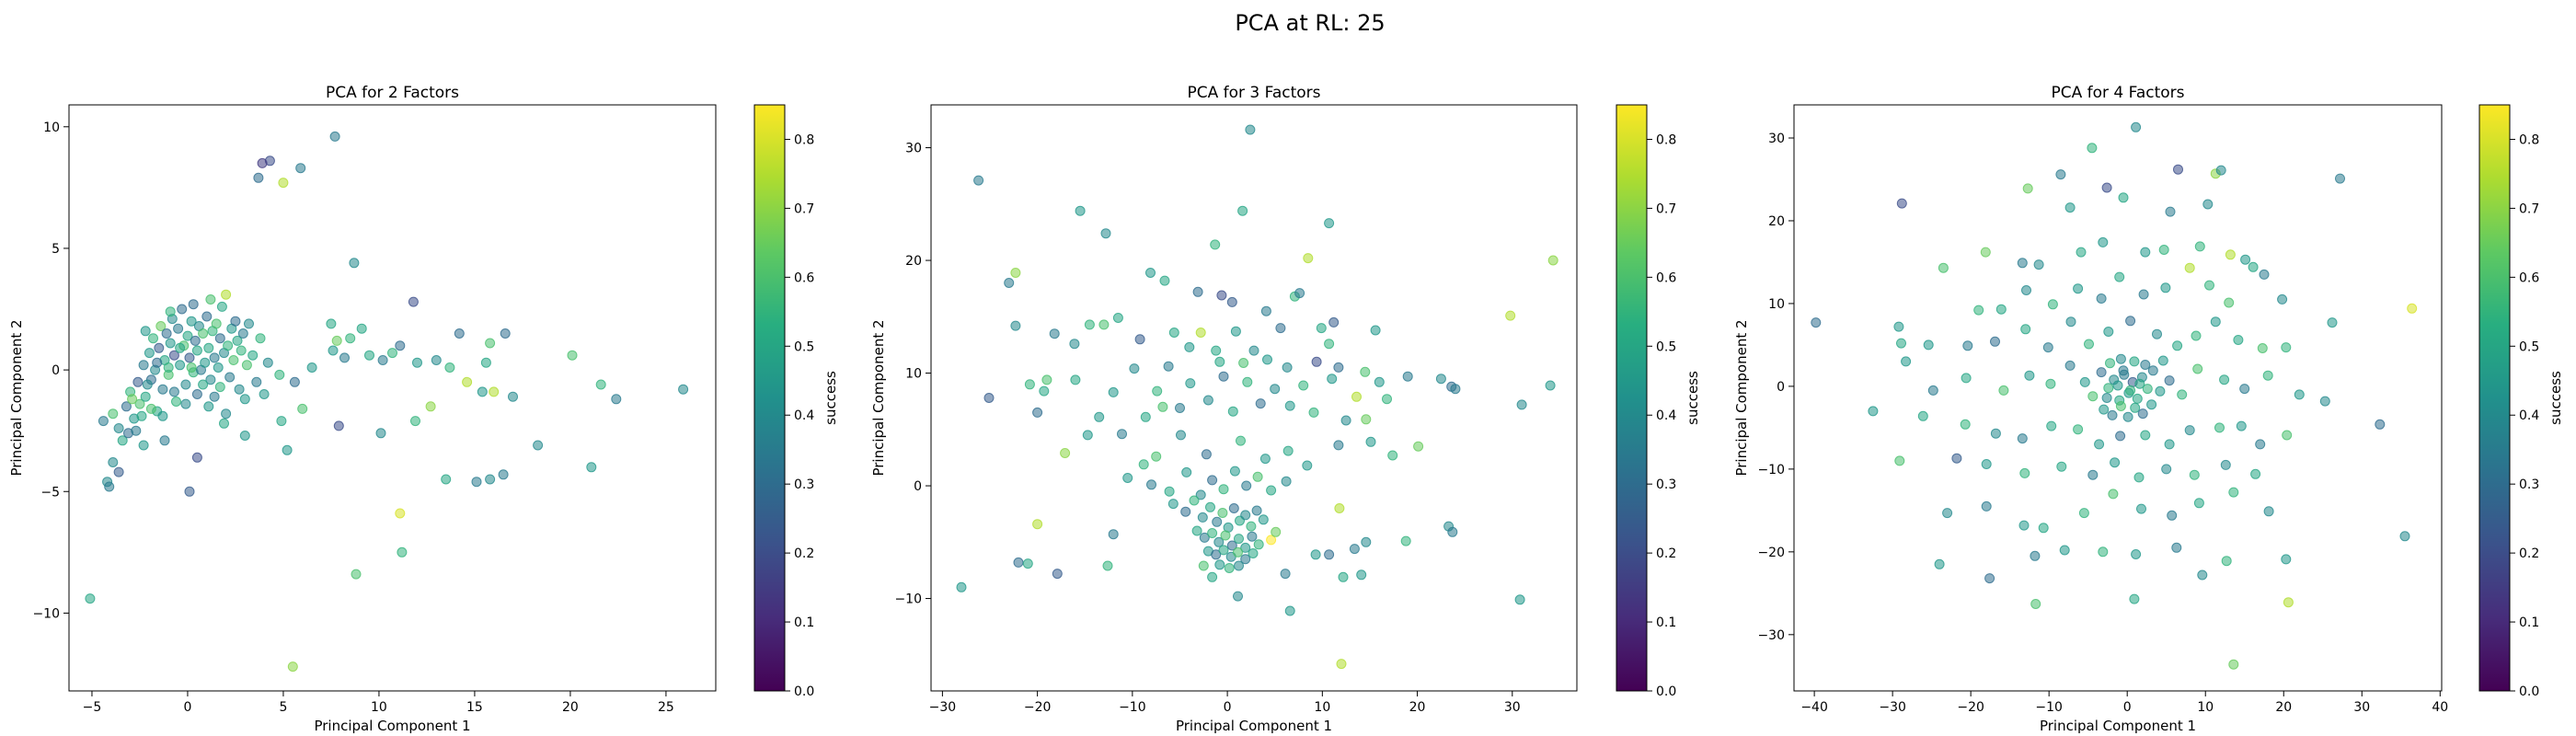 This screenshot has width=2576, height=736. Describe the element at coordinates (2118, 726) in the screenshot. I see `x-axis-label: Principal Component 1` at that location.